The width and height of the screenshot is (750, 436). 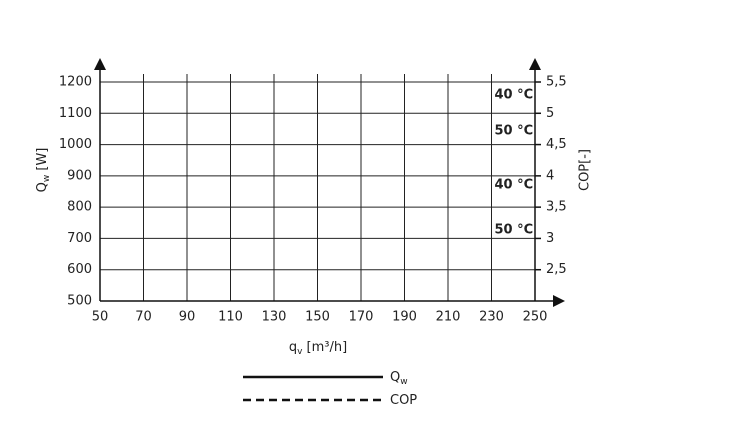 What do you see at coordinates (556, 82) in the screenshot?
I see `y2-tick-label: 5,5` at bounding box center [556, 82].